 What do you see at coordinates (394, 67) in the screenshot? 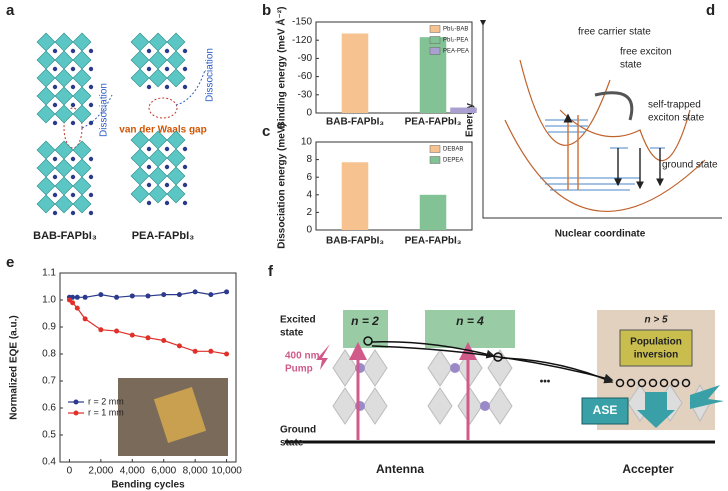
I see `plot-frame` at bounding box center [394, 67].